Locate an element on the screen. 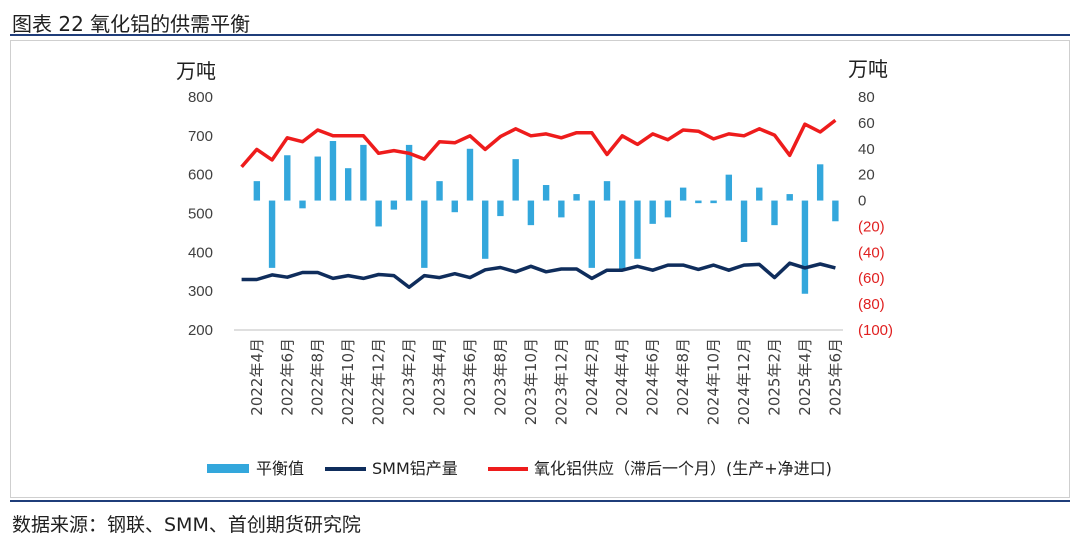 This screenshot has height=541, width=1080. x-tick-label: 2025年6月 is located at coordinates (835, 377).